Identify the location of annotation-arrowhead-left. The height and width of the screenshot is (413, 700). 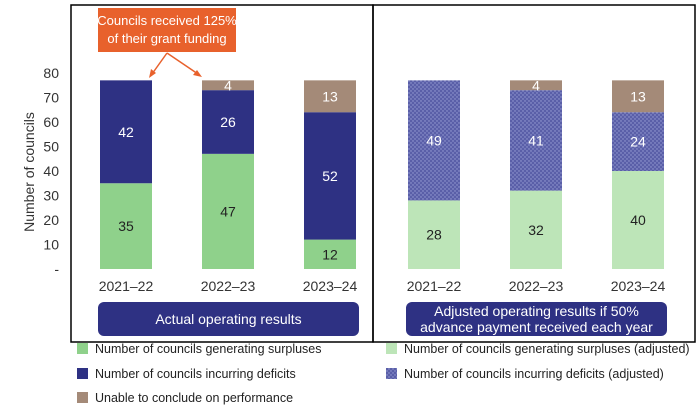
(152, 73).